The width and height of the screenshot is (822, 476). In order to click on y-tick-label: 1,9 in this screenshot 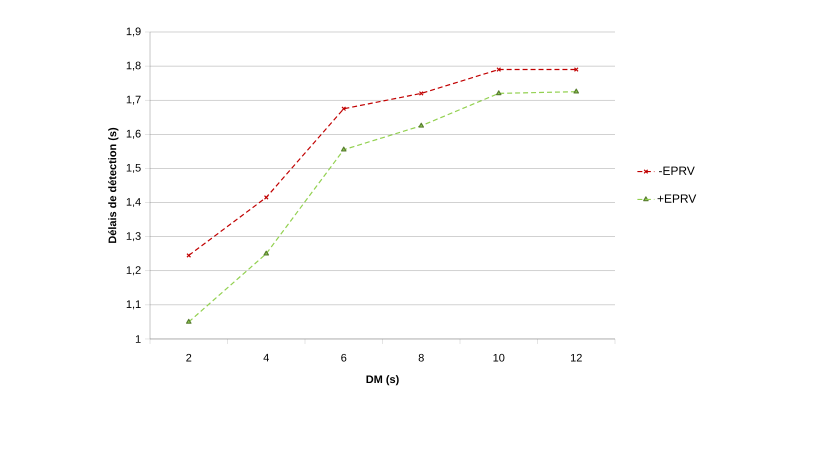, I will do `click(133, 32)`.